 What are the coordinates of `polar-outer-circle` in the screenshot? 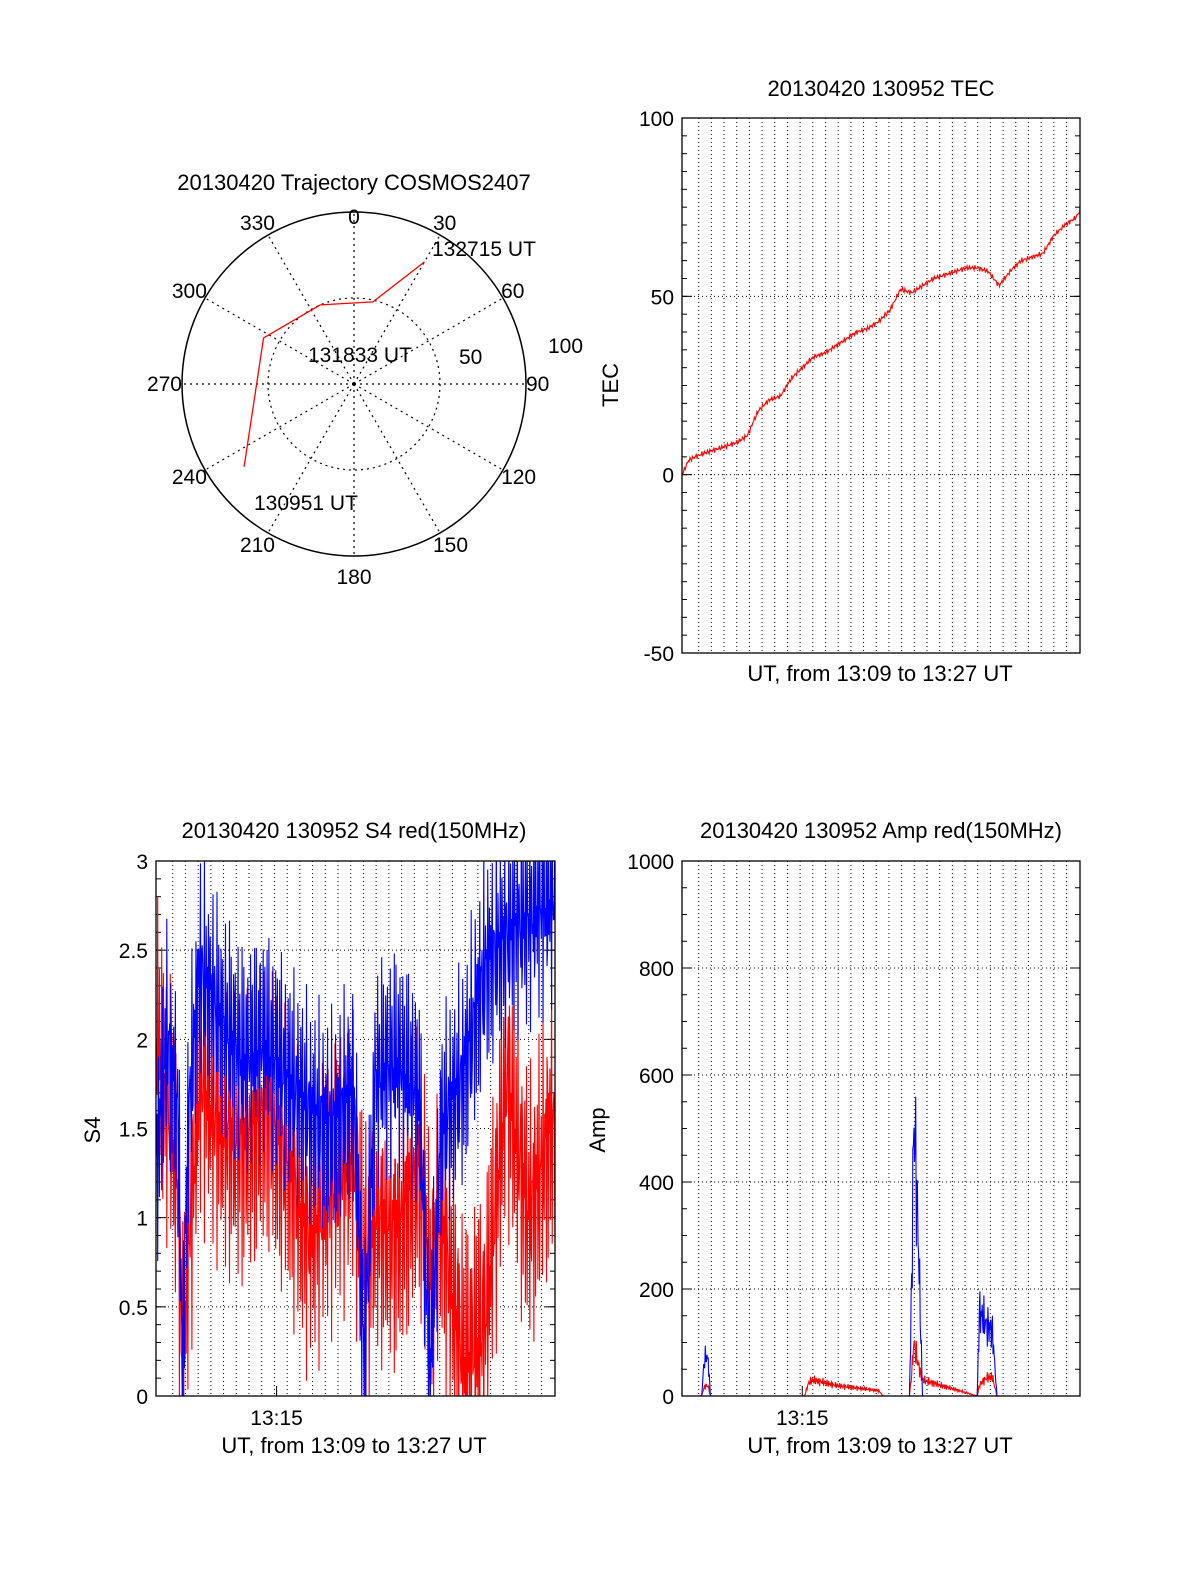 It's located at (354, 384).